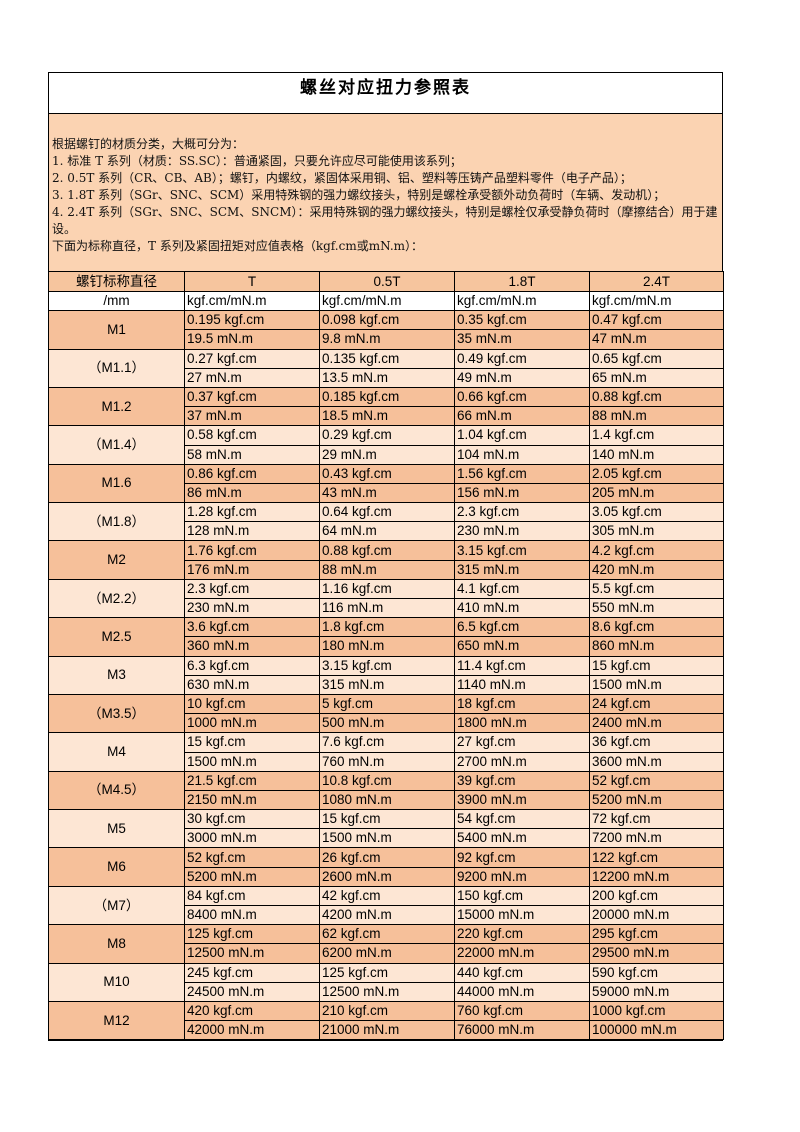  What do you see at coordinates (522, 397) in the screenshot?
I see `kgf-cell: 0.66 kgf.cm` at bounding box center [522, 397].